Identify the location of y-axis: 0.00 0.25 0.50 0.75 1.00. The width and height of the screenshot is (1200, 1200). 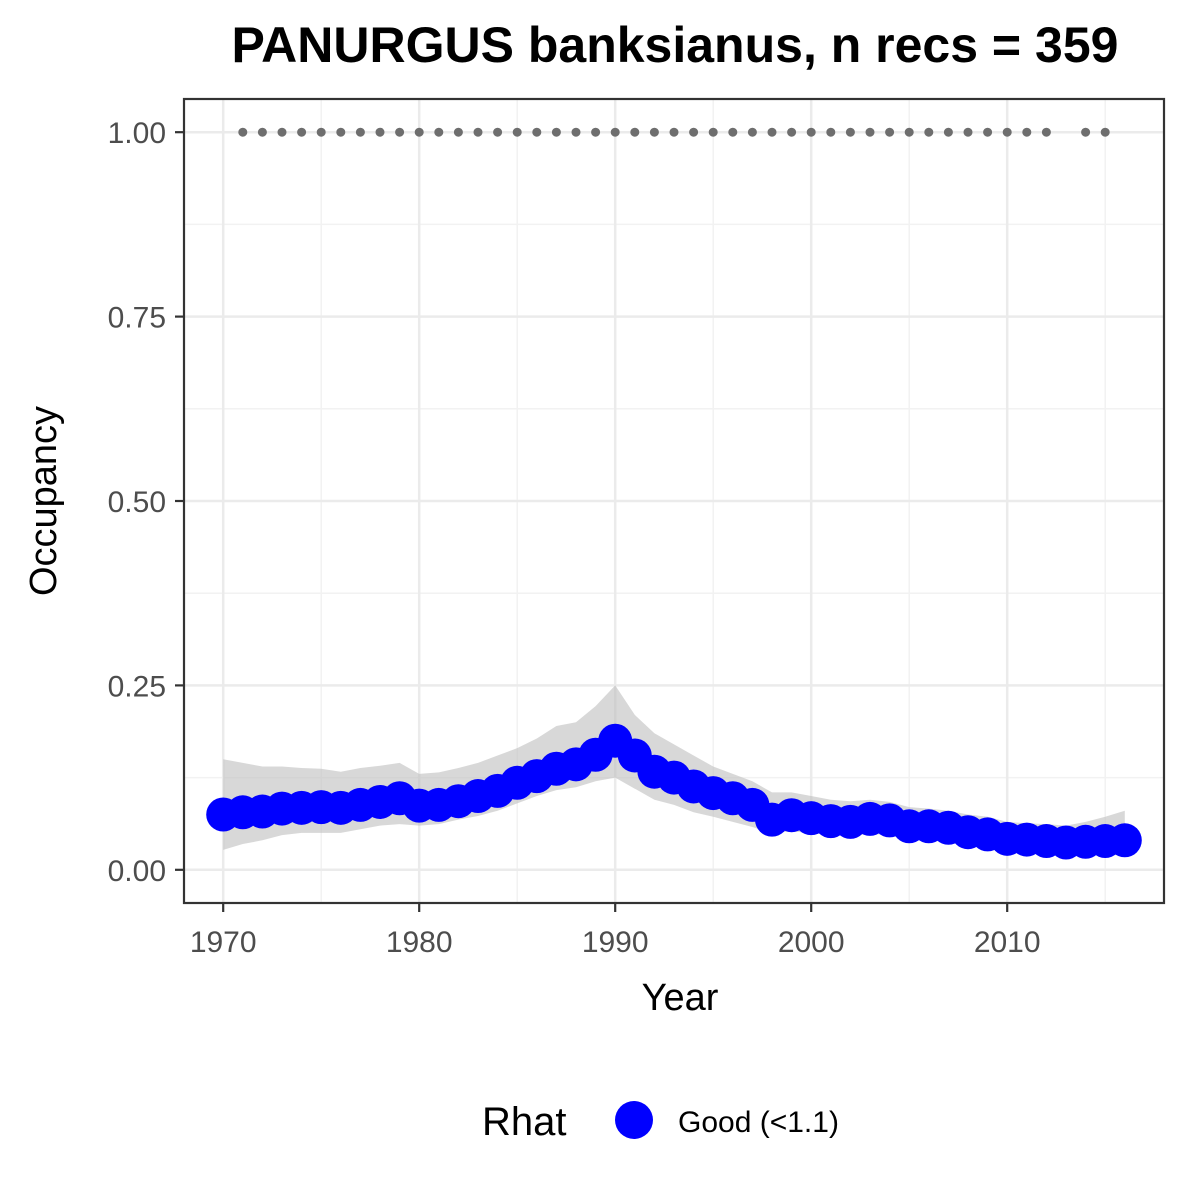
(146, 502).